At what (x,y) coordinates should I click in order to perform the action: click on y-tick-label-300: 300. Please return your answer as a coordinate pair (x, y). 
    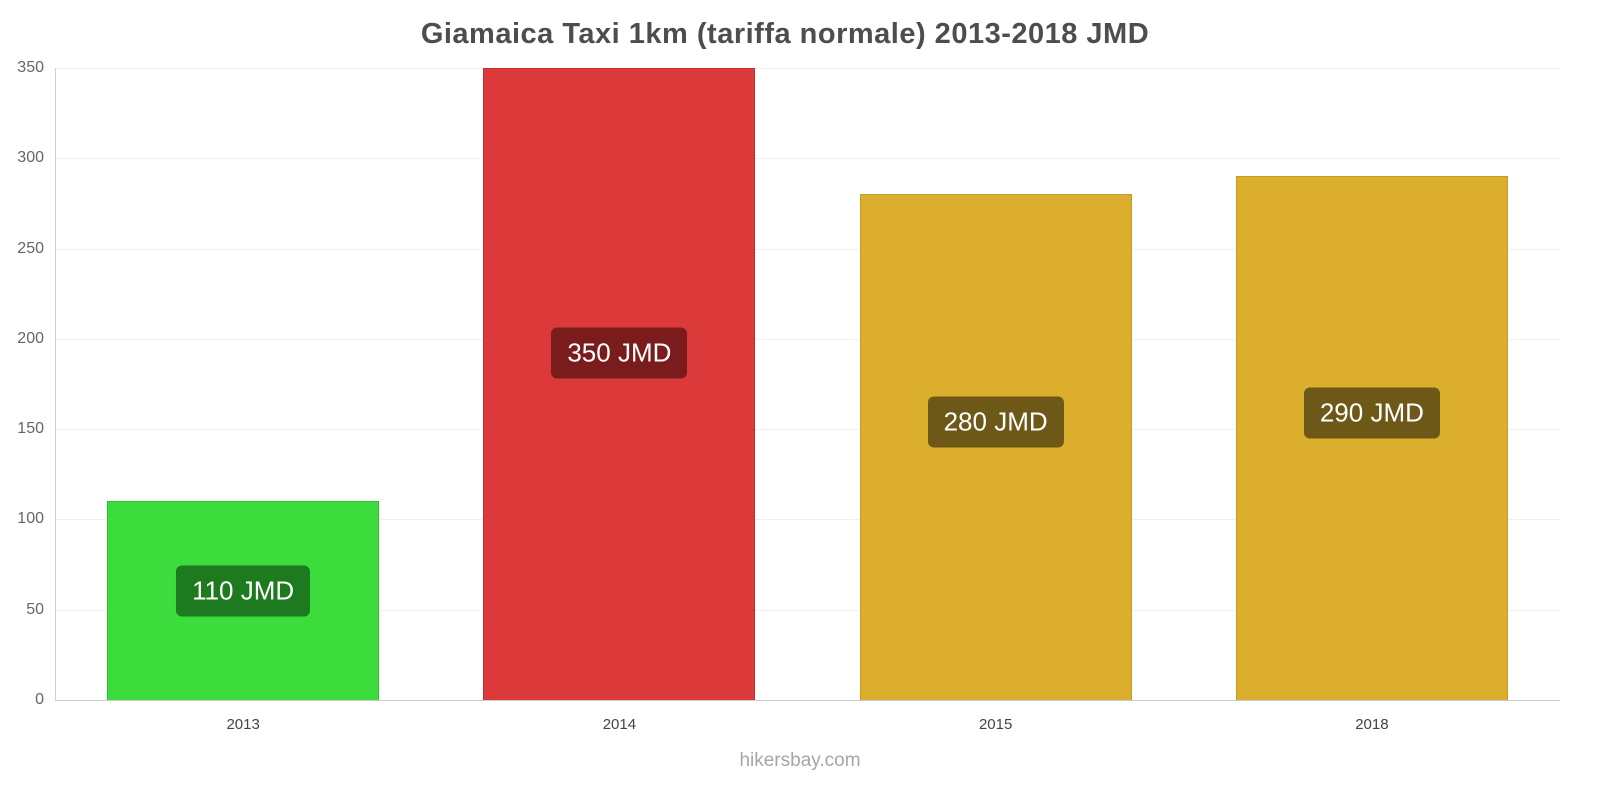
    Looking at the image, I should click on (30, 158).